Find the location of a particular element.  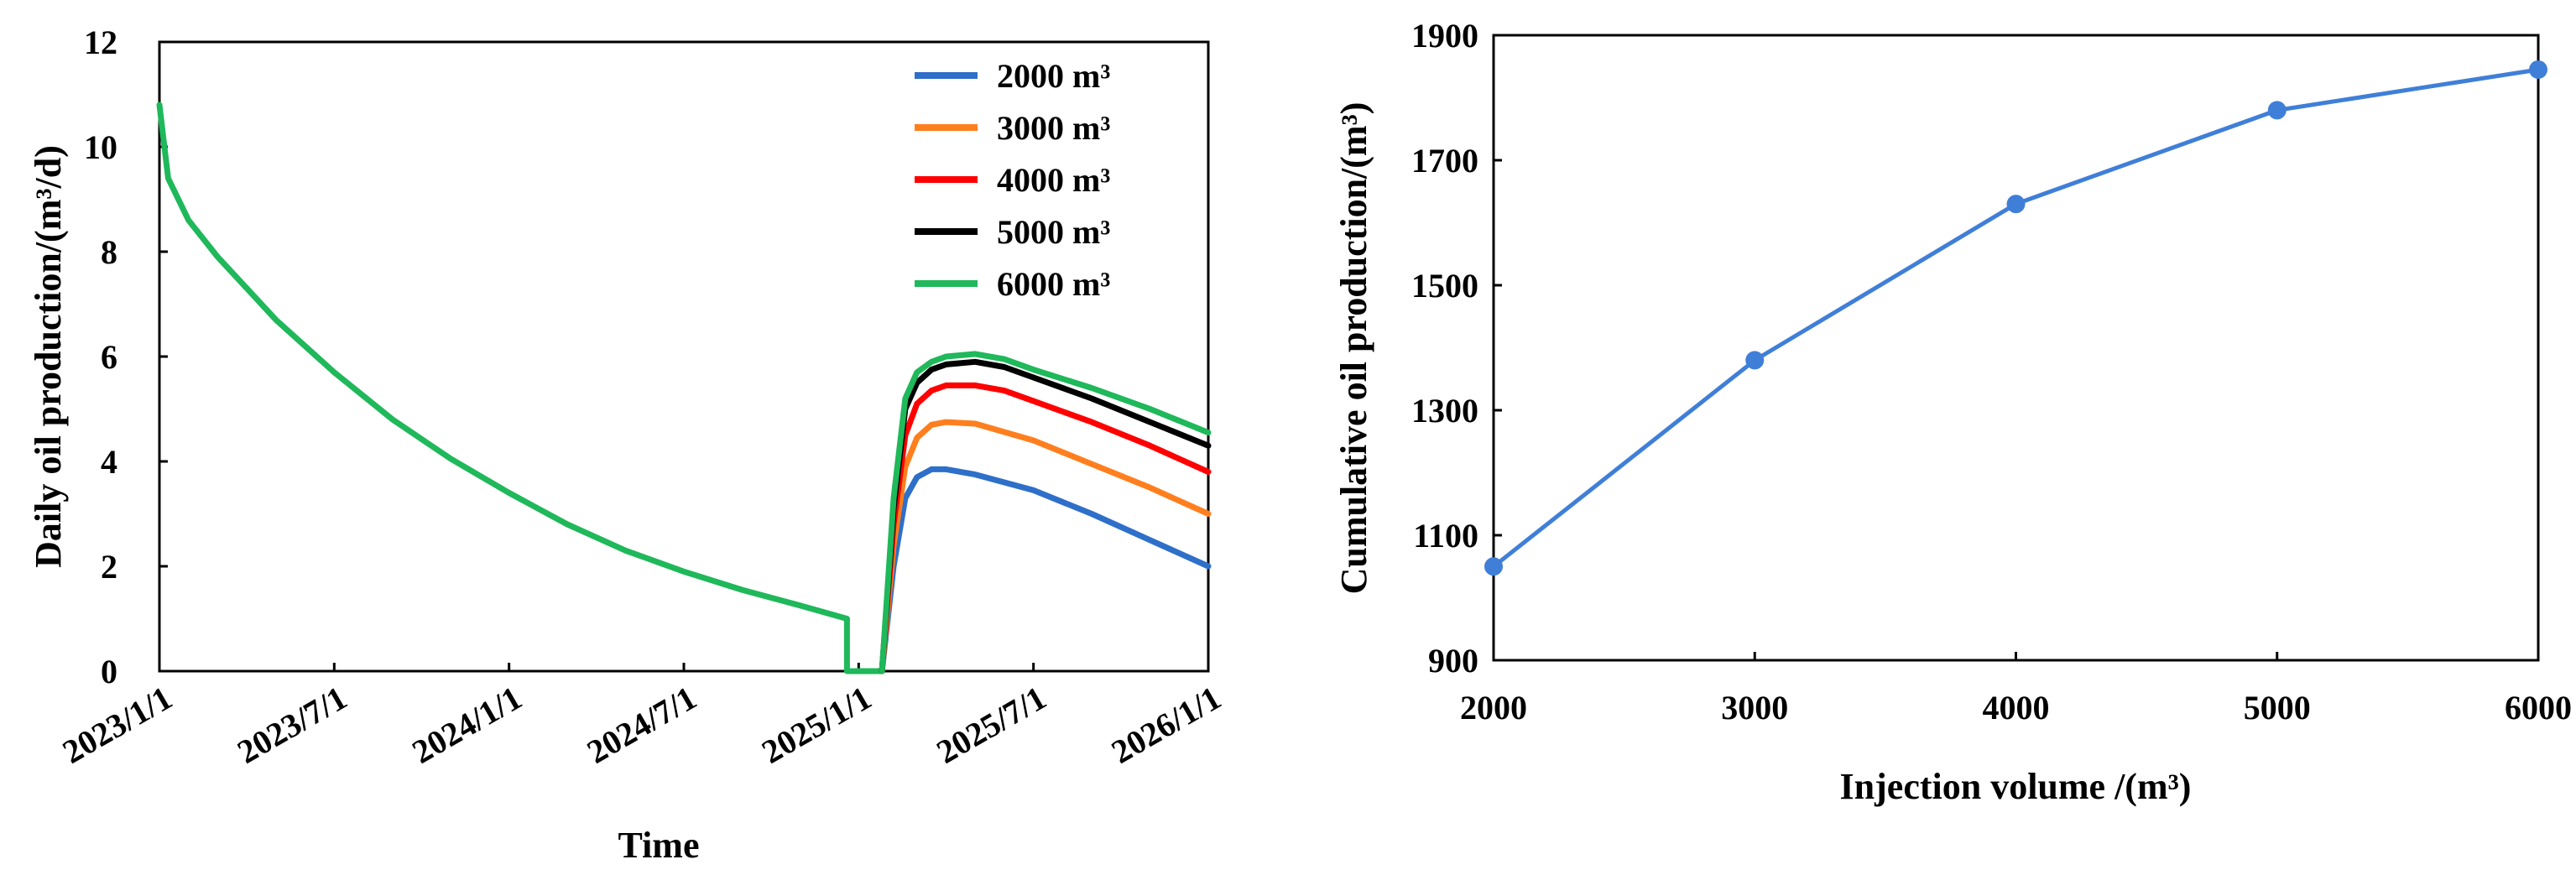

right-x-ticks: 2000 3000 4000 5000 6000 is located at coordinates (2016, 689).